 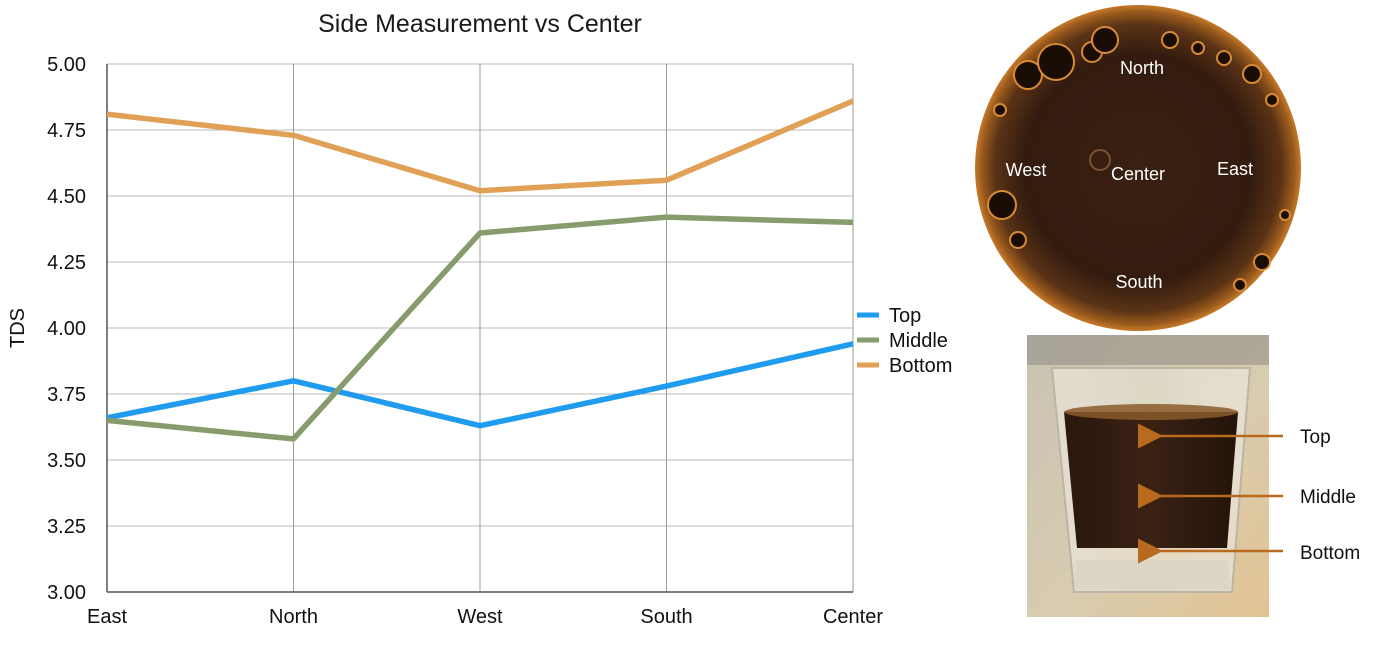 I want to click on glass-label-bottom: Bottom, so click(x=1330, y=553).